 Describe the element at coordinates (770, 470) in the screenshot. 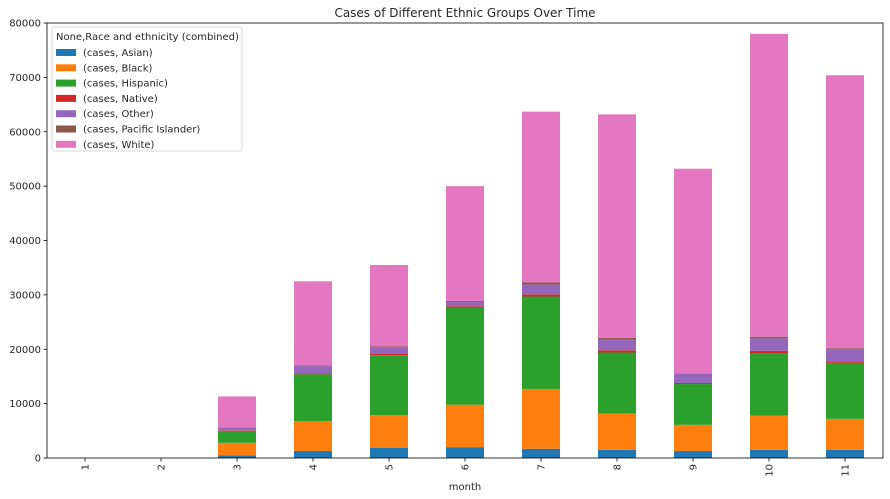

I see `x-tick-label: 10` at that location.